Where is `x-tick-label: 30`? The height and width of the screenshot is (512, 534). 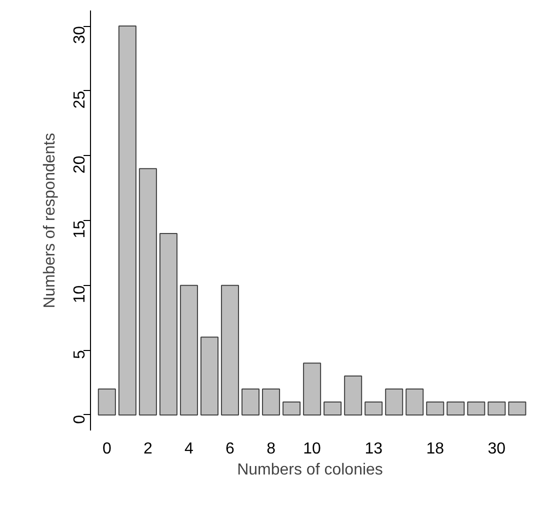 x-tick-label: 30 is located at coordinates (497, 449).